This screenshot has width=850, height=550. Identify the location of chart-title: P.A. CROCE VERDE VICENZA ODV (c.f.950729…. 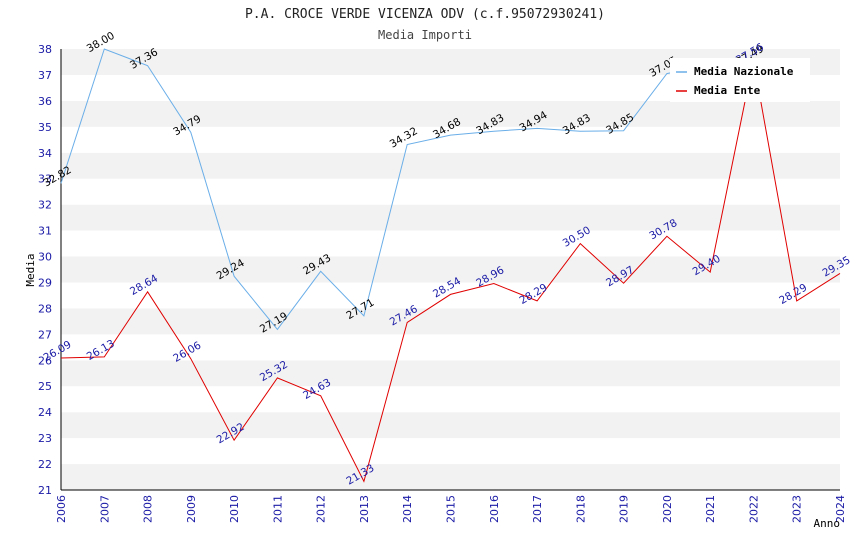
(425, 14).